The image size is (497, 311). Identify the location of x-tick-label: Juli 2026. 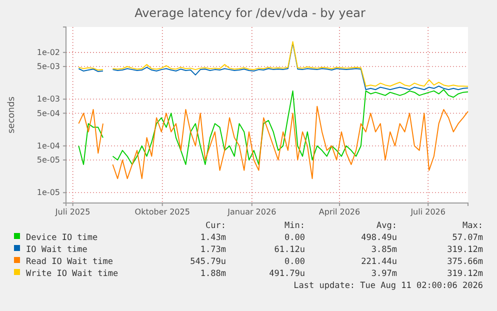
(428, 212).